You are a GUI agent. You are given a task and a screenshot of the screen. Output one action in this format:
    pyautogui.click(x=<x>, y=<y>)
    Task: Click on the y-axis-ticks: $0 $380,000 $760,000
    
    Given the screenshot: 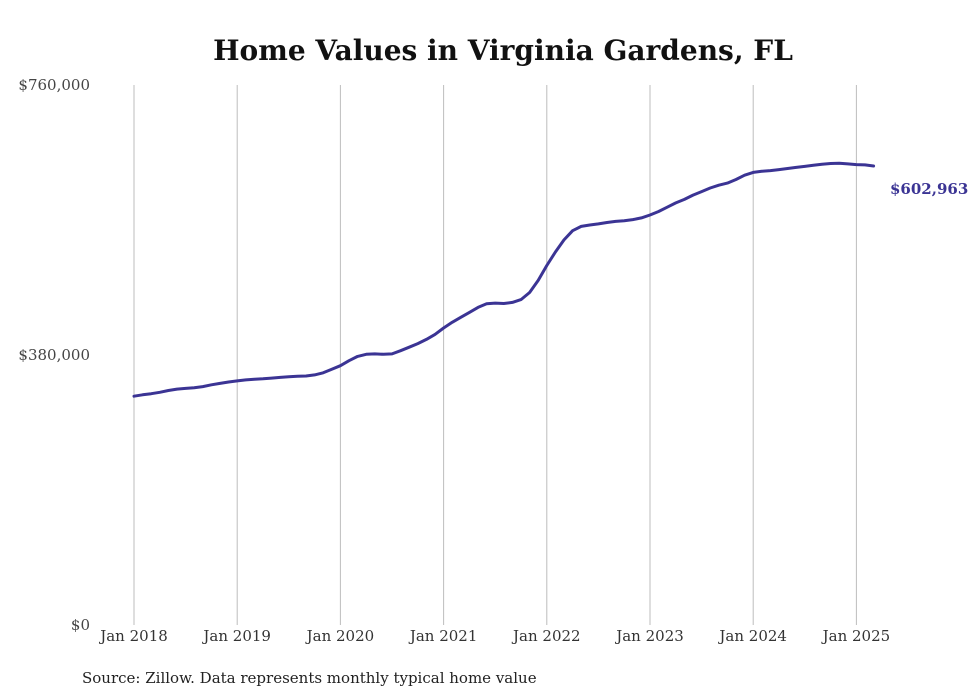 What is the action you would take?
    pyautogui.click(x=54, y=355)
    